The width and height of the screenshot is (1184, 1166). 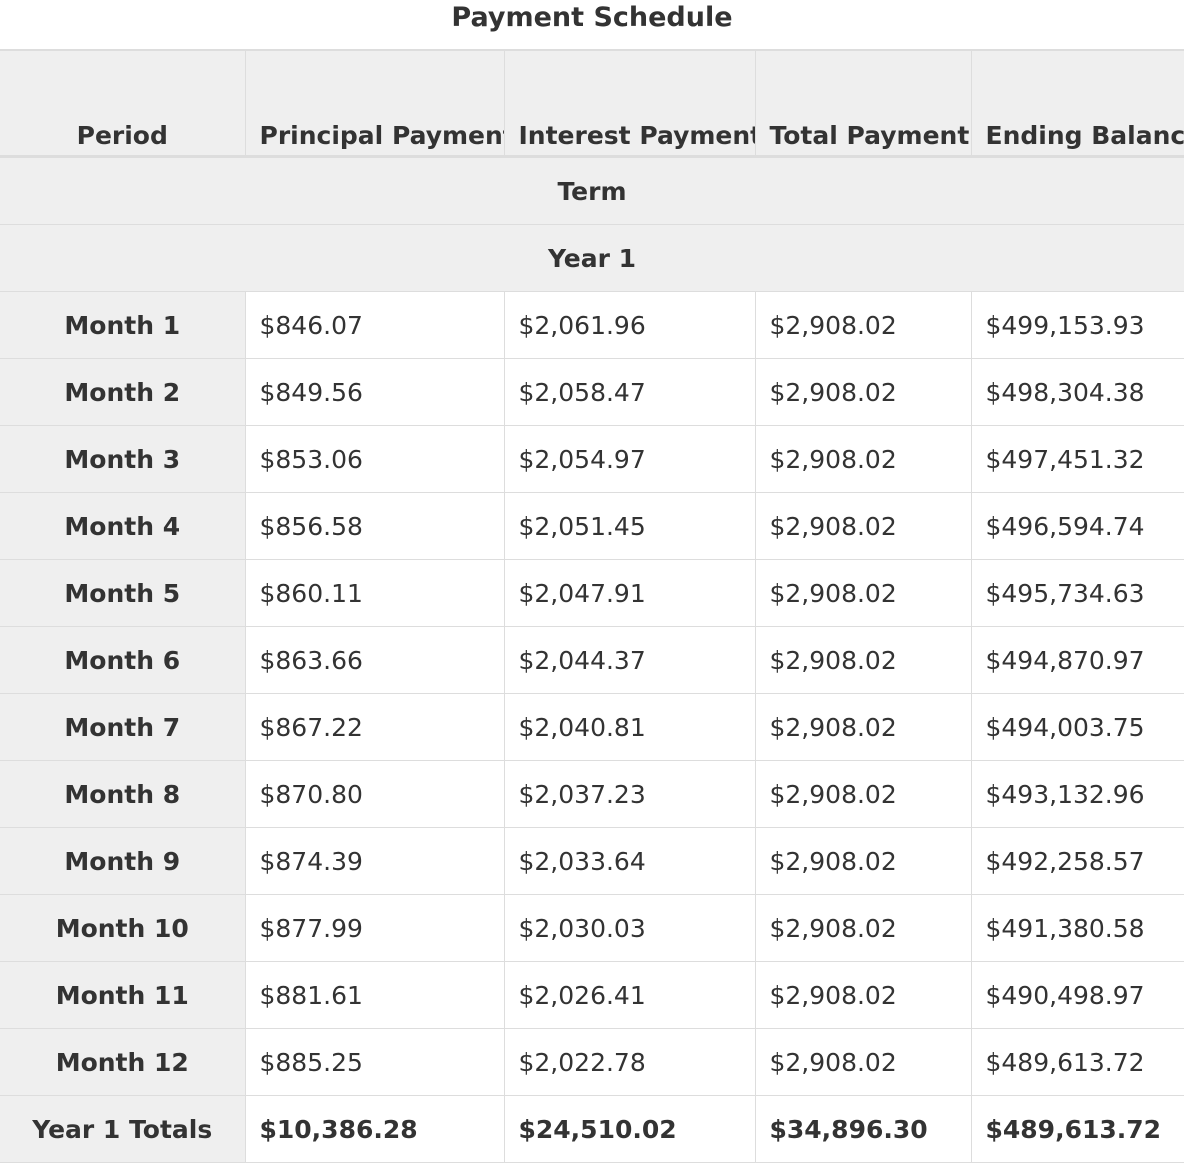 I want to click on period-cell: Month 10, so click(x=123, y=928).